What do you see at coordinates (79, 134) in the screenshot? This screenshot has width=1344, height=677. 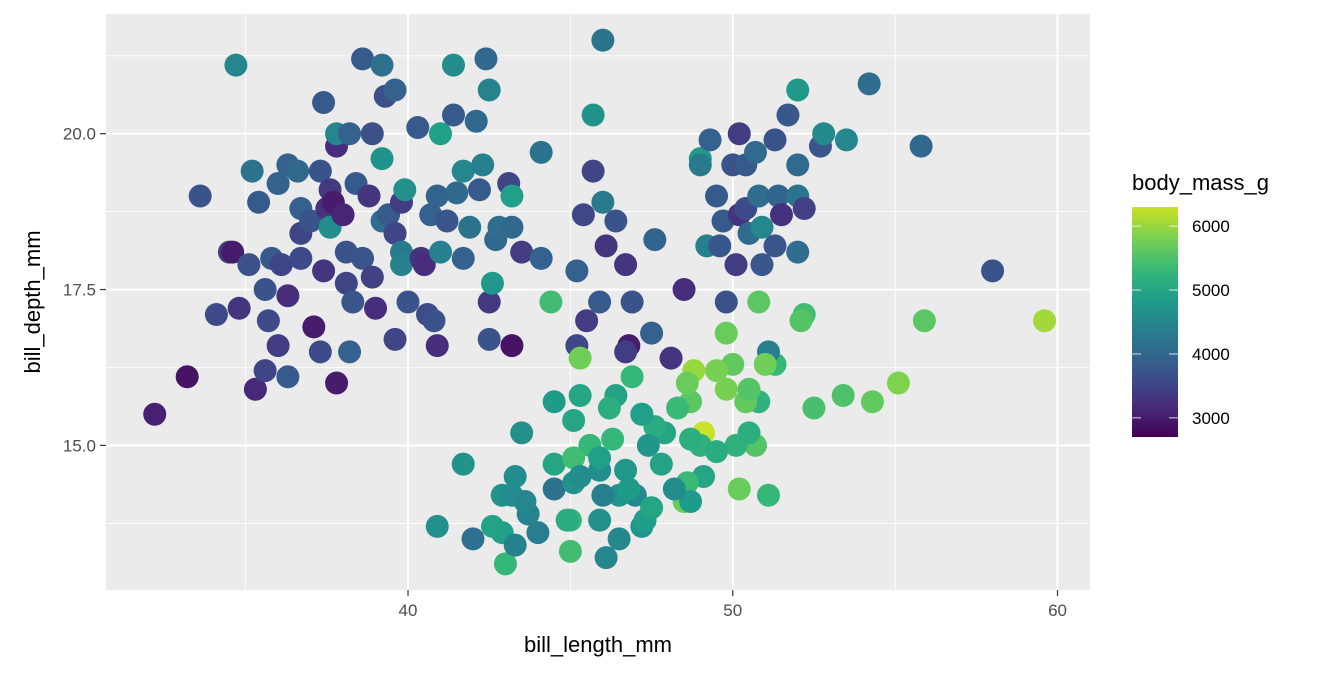 I see `y-tick-label: 20.0` at bounding box center [79, 134].